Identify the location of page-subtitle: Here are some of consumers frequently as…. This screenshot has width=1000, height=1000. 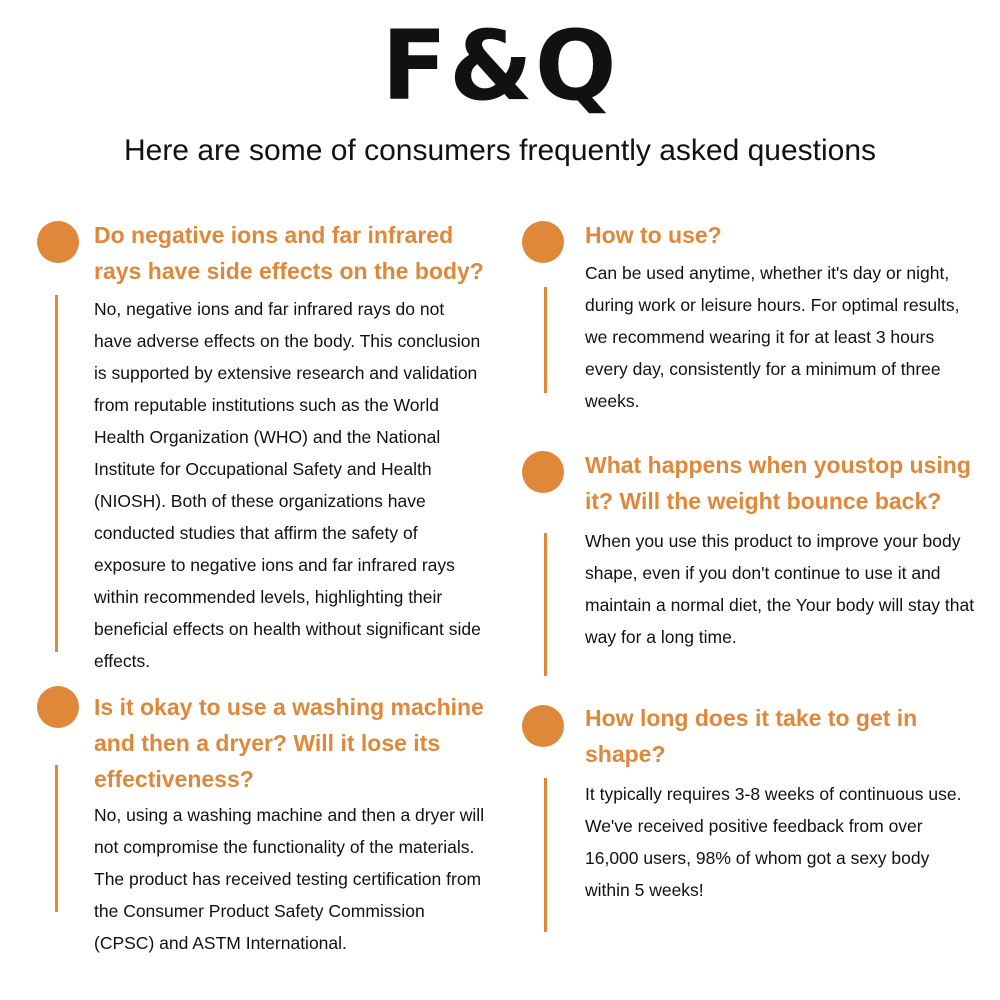
(500, 150).